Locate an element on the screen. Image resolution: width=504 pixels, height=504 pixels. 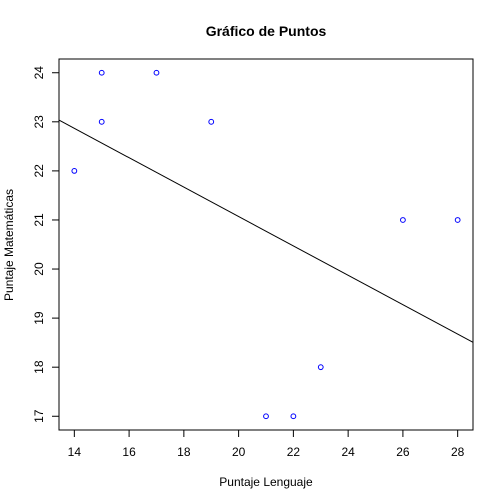
x-tick-label: 18 is located at coordinates (184, 452).